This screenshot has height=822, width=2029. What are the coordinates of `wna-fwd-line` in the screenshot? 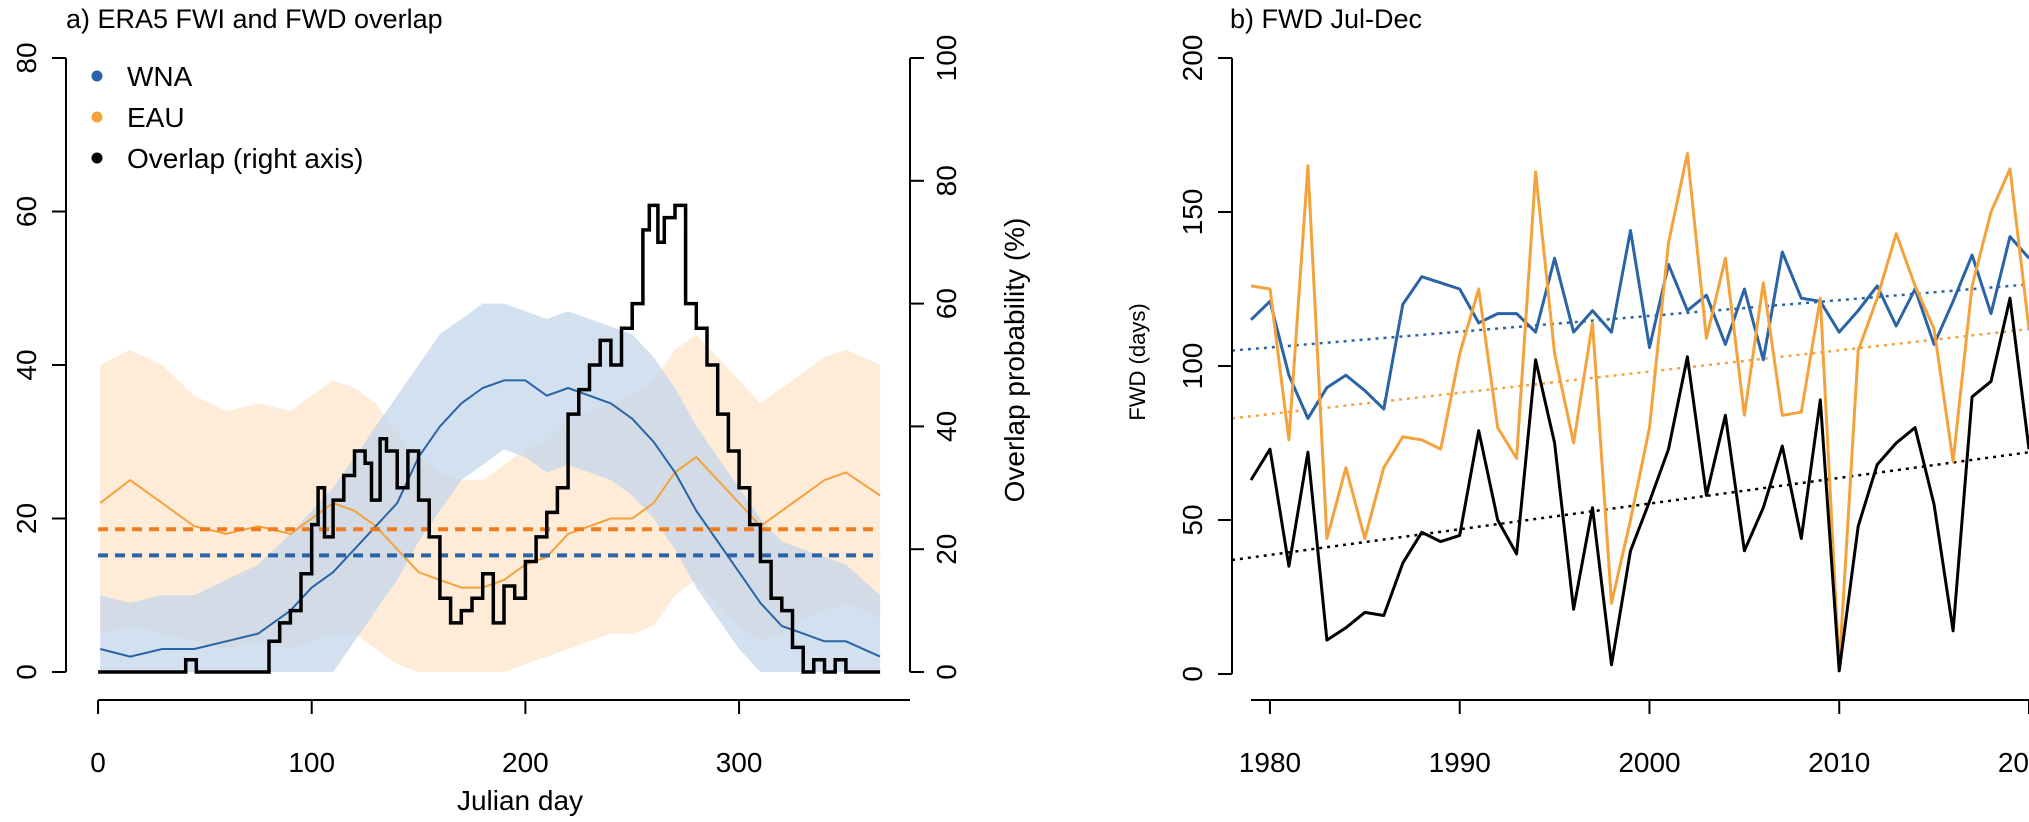 It's located at (1639, 324).